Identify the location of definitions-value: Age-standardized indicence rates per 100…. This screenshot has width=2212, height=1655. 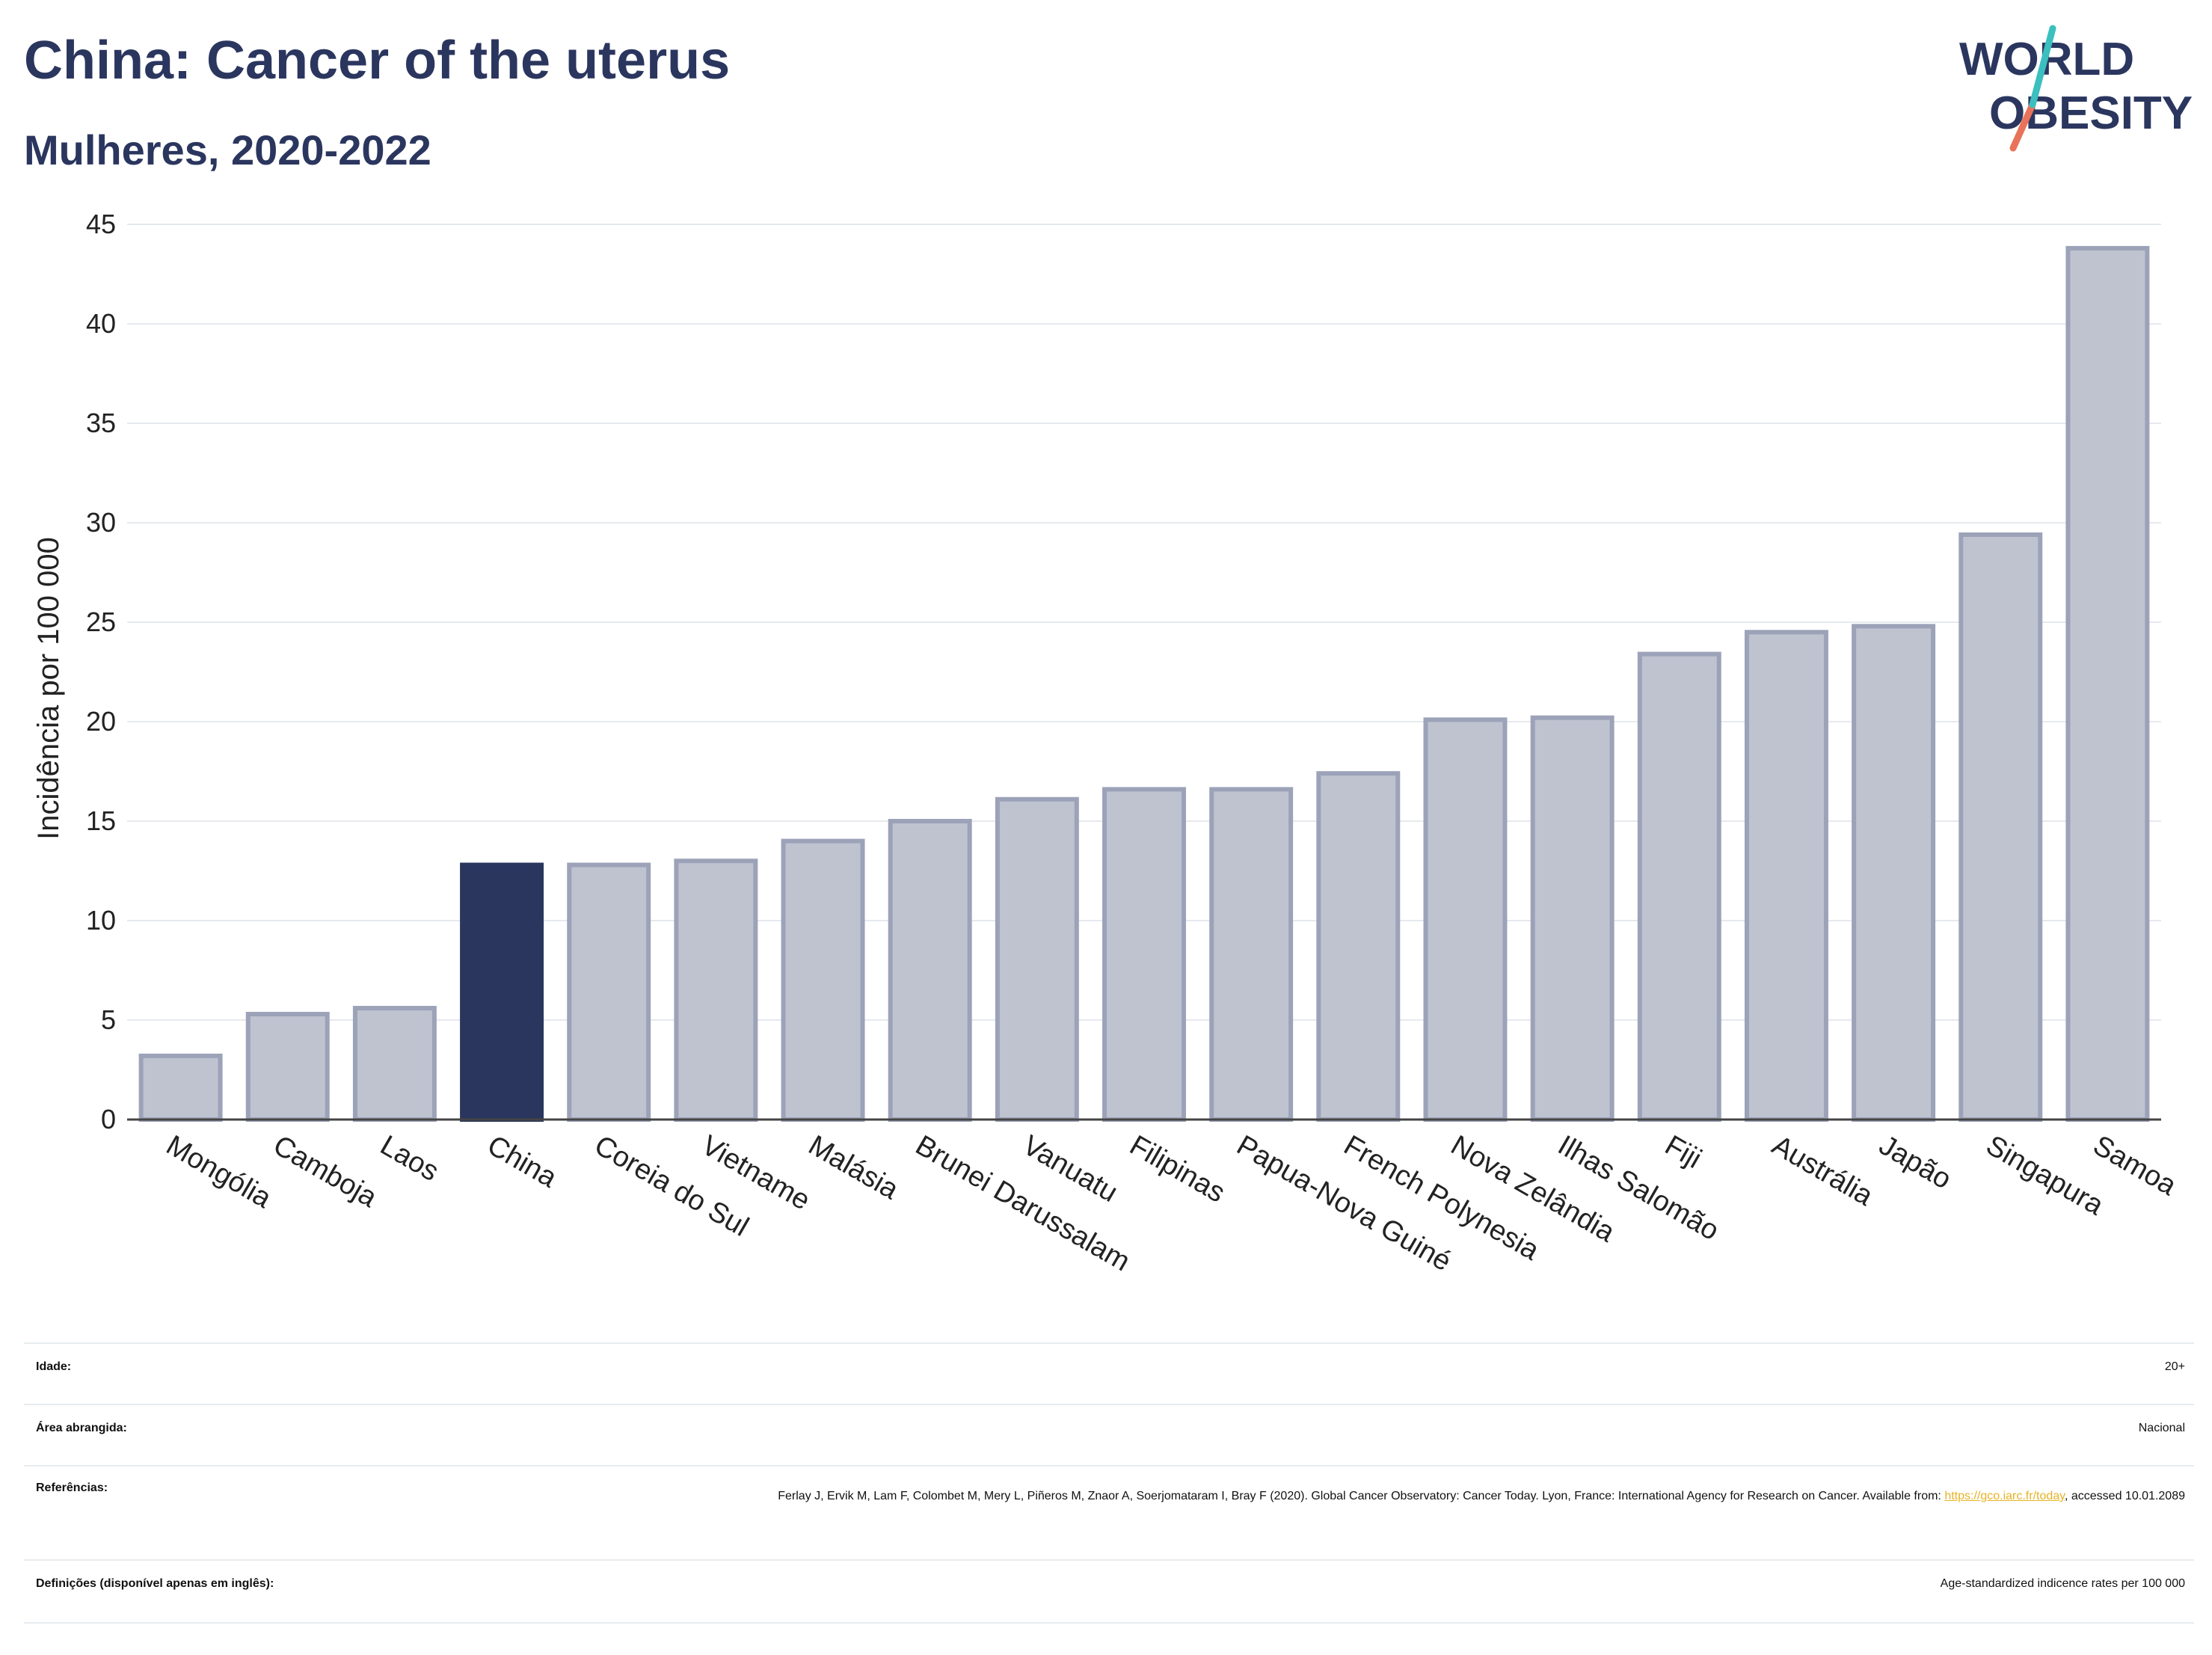
(2062, 1583).